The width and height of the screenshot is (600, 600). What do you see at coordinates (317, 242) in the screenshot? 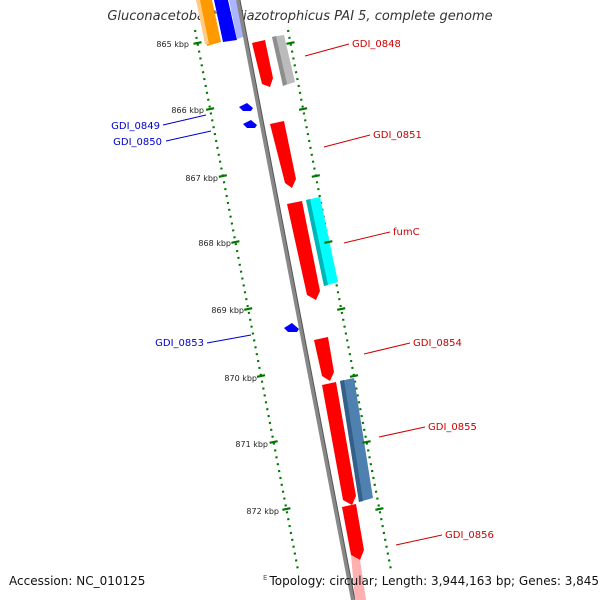
I see `cyan-feature-edge` at bounding box center [317, 242].